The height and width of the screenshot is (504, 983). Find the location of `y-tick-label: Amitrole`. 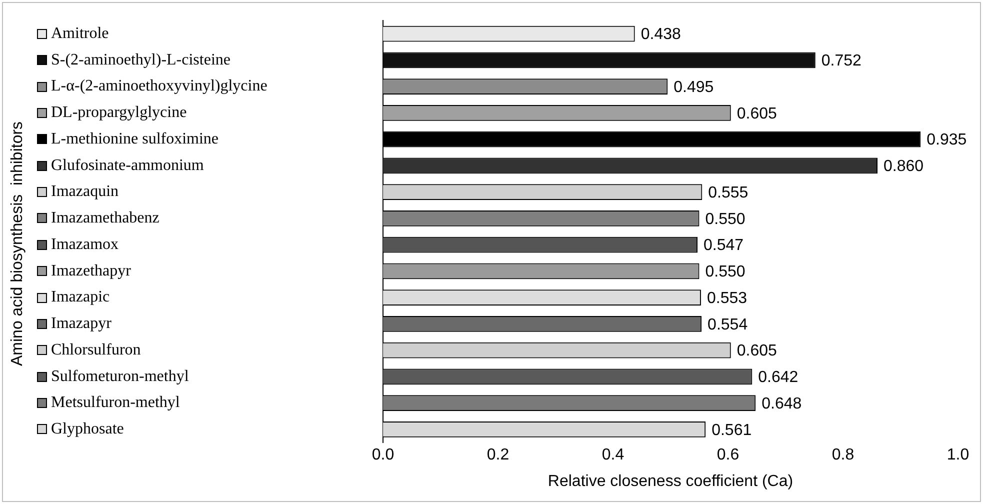

y-tick-label: Amitrole is located at coordinates (80, 33).